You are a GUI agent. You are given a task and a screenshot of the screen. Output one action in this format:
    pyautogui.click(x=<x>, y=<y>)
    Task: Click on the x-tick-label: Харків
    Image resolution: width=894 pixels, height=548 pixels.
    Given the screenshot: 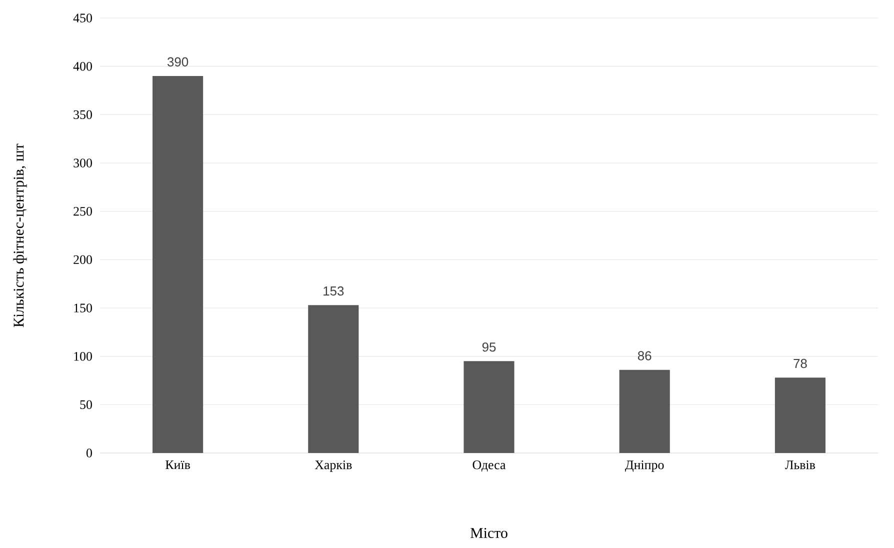 What is the action you would take?
    pyautogui.click(x=333, y=466)
    